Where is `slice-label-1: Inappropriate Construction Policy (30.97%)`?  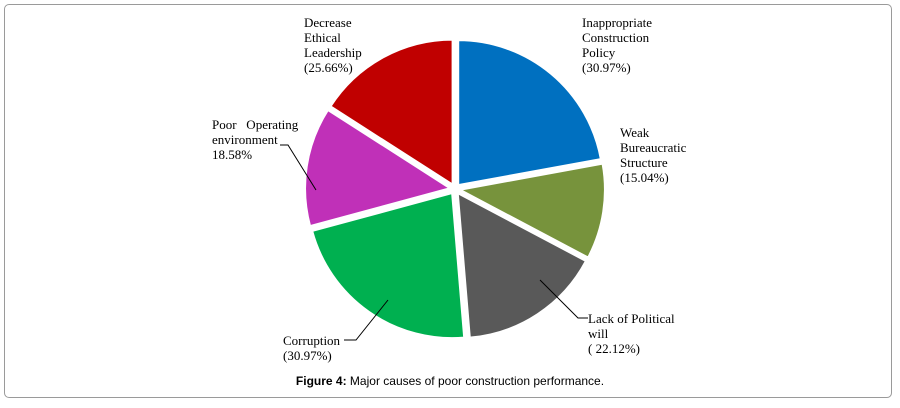
slice-label-1: Inappropriate Construction Policy (30.97%) is located at coordinates (617, 45).